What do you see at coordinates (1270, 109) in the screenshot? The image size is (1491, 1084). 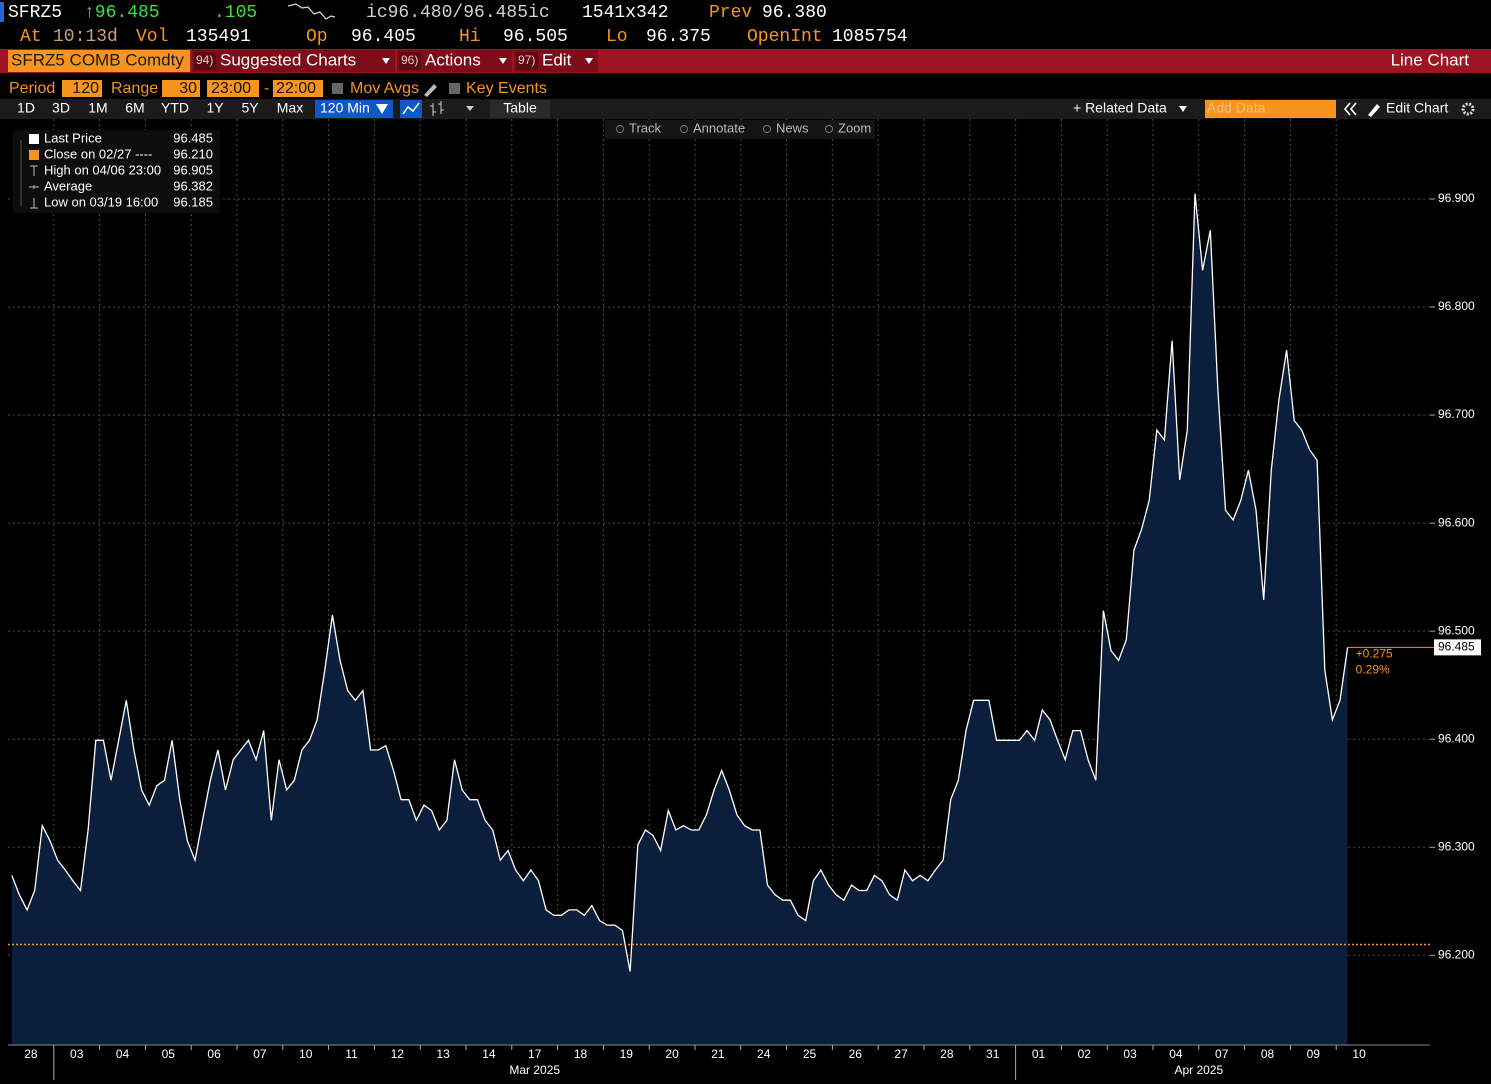 I see `add-data-box` at bounding box center [1270, 109].